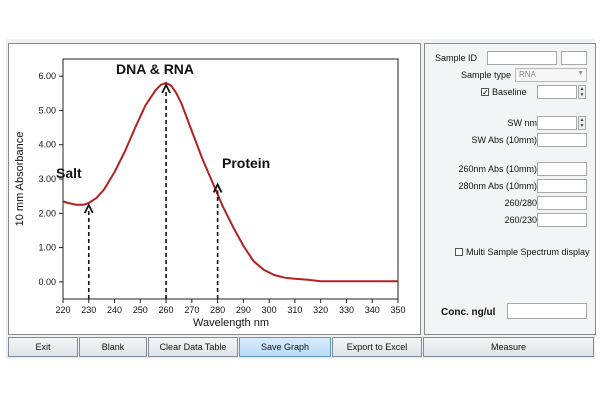  I want to click on ratio-260-280-label: 260/280, so click(520, 203).